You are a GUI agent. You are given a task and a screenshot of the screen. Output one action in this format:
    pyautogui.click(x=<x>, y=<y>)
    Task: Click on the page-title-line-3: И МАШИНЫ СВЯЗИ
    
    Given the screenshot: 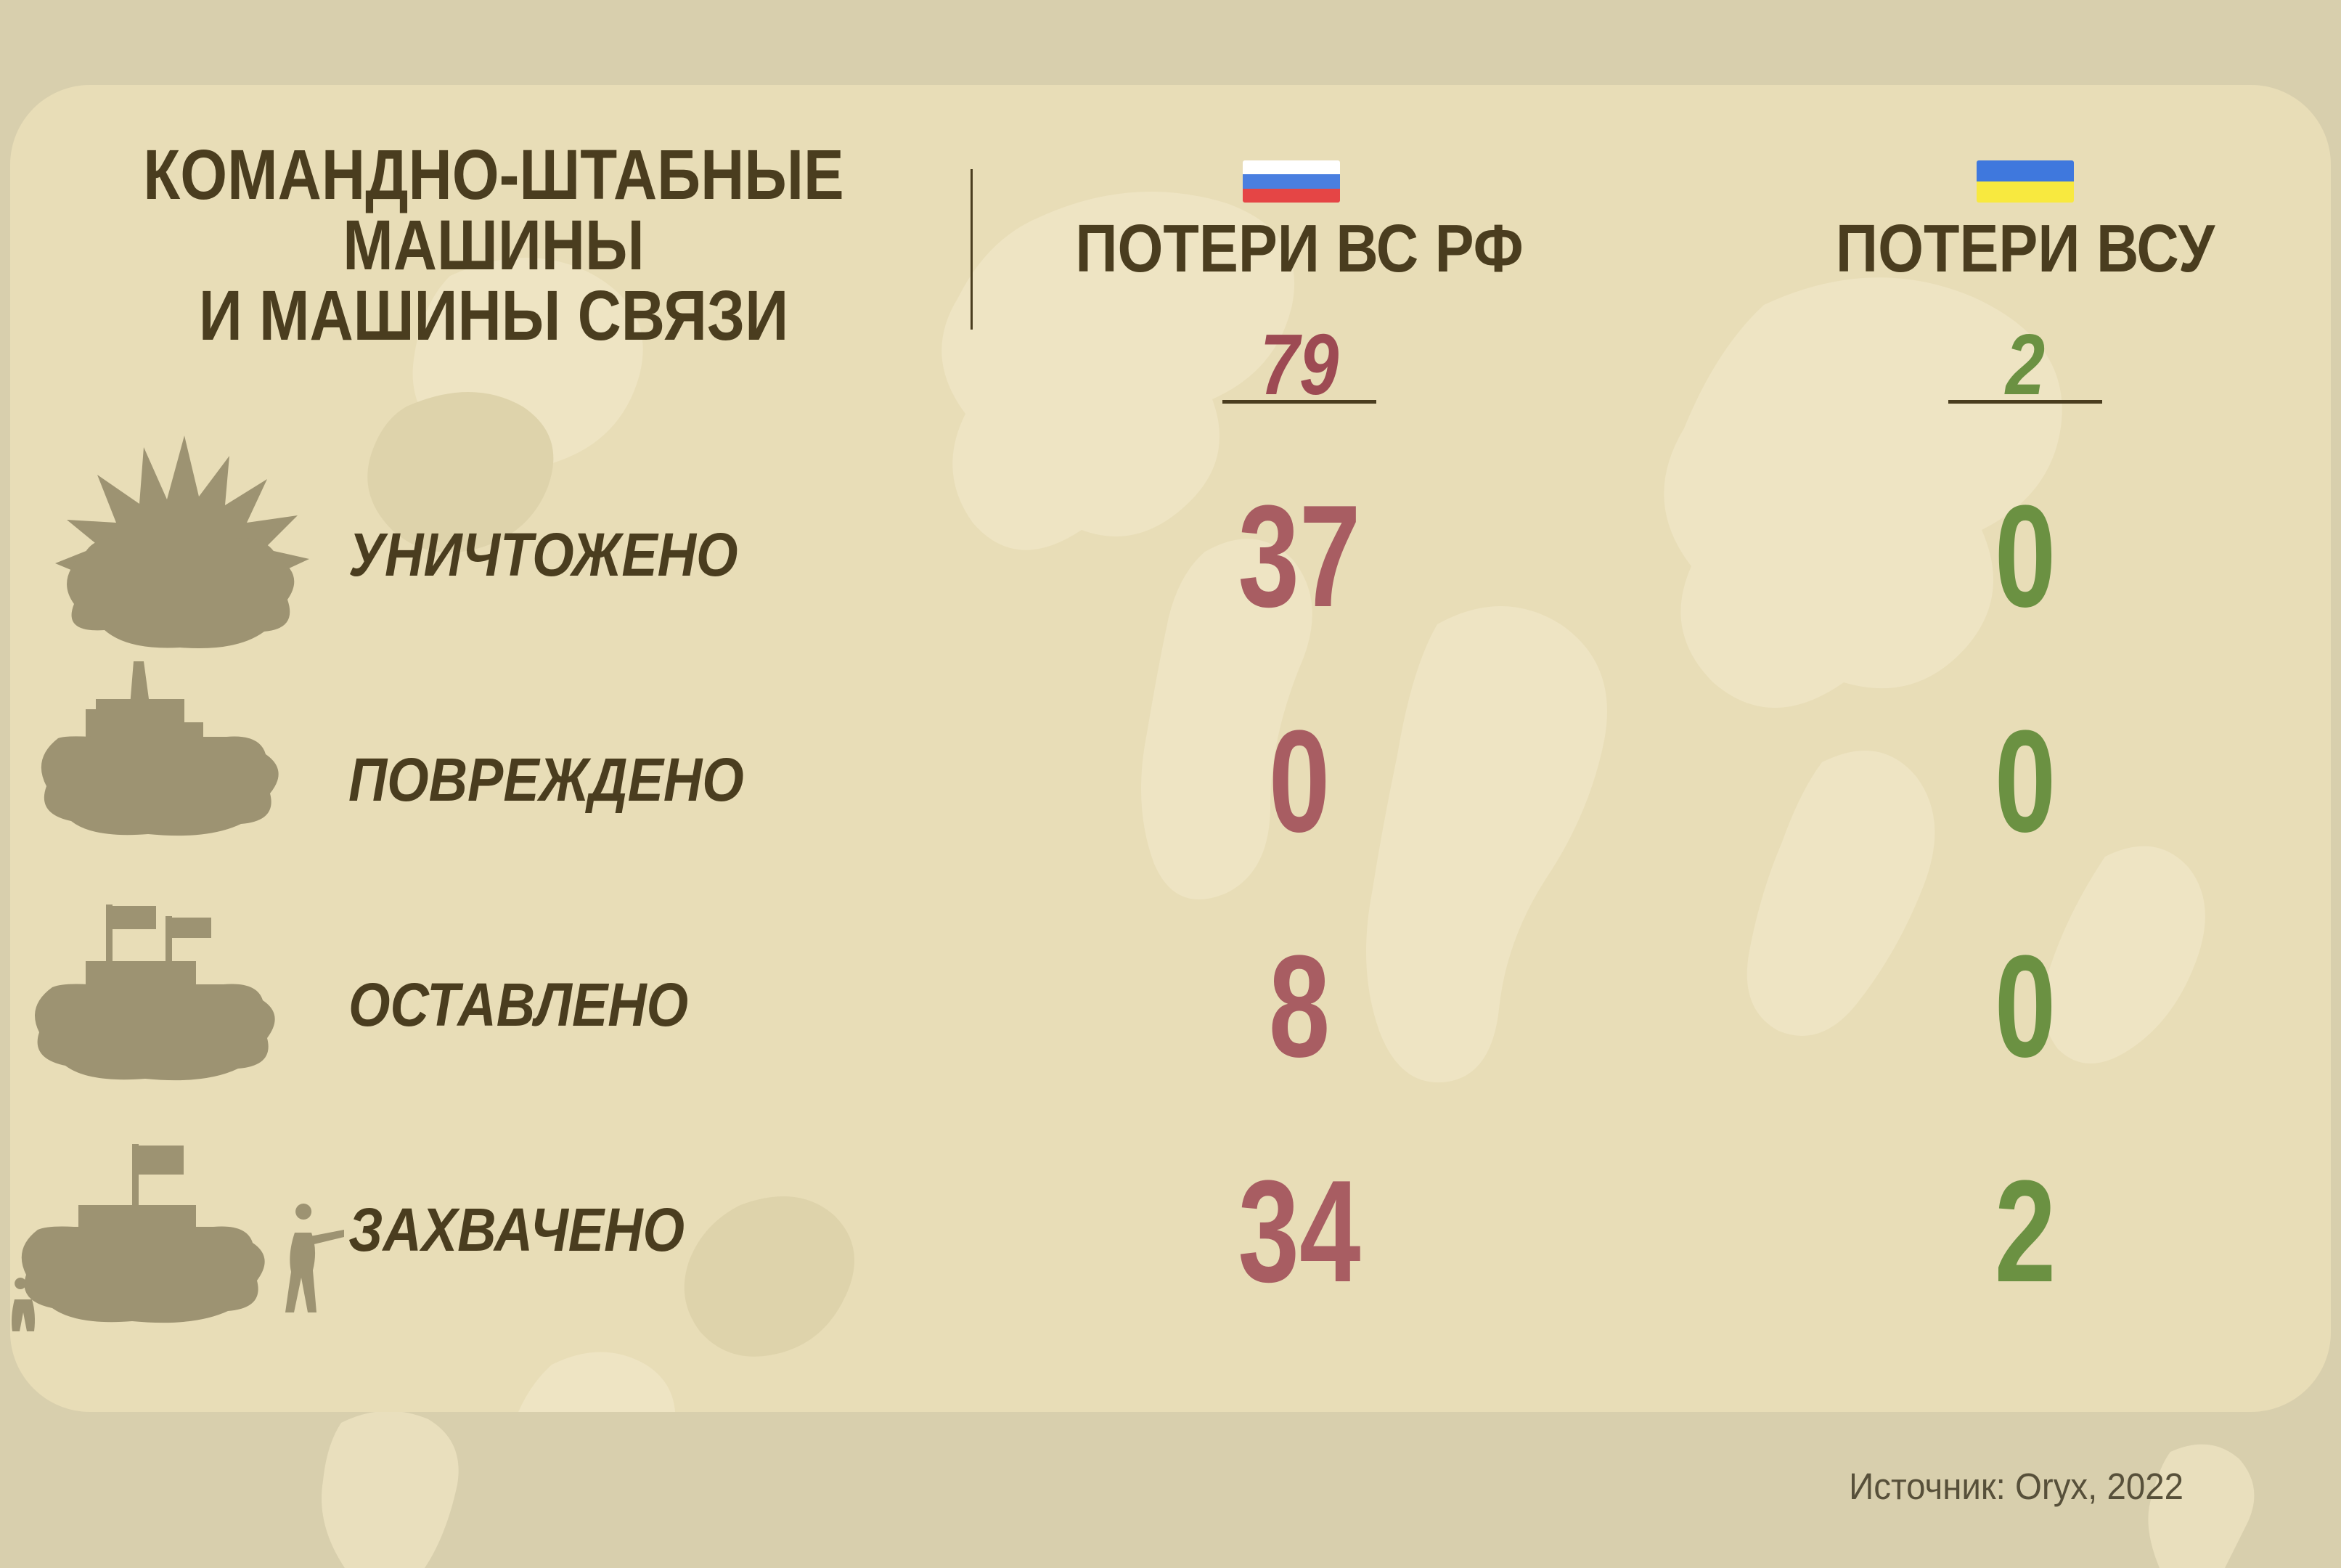 What is the action you would take?
    pyautogui.click(x=494, y=316)
    